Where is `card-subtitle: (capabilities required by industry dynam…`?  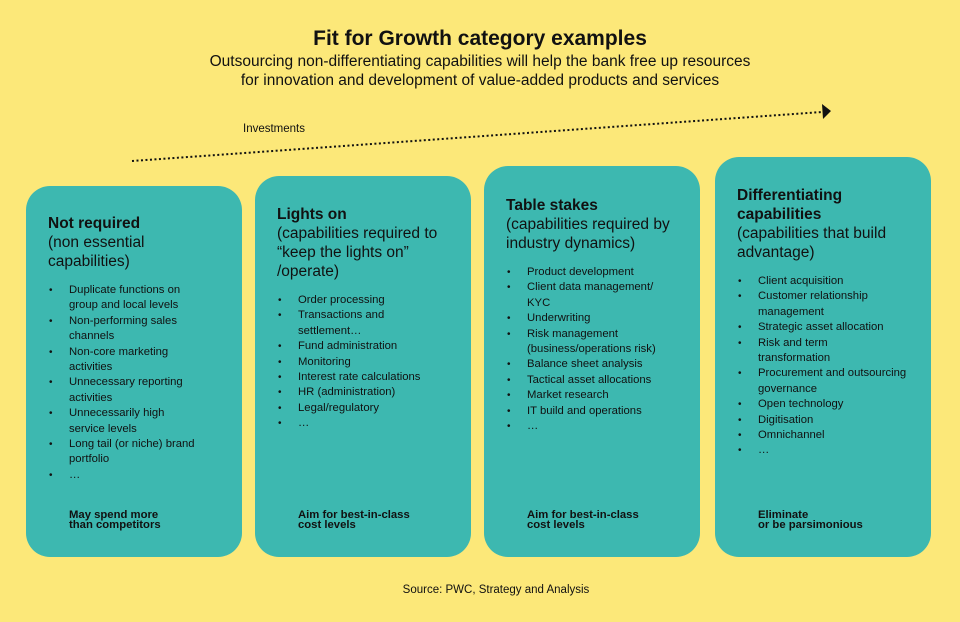 card-subtitle: (capabilities required by industry dynam… is located at coordinates (588, 234).